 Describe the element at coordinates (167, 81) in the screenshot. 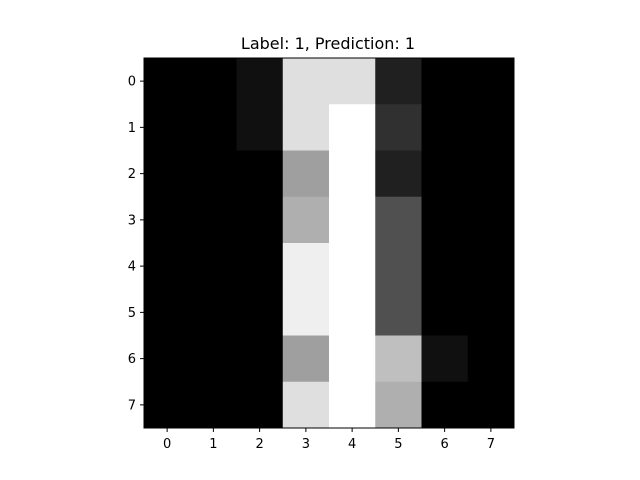

I see `heatmap-cell-r0-c0` at that location.